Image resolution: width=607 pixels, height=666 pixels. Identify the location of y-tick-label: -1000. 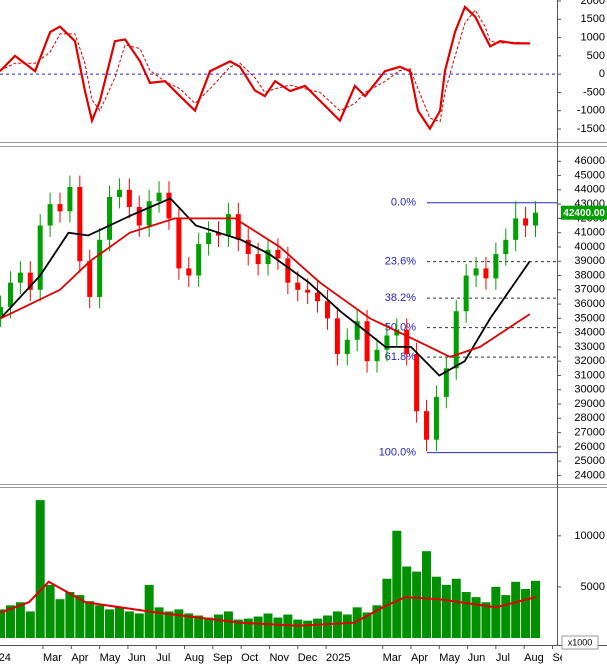
(591, 111).